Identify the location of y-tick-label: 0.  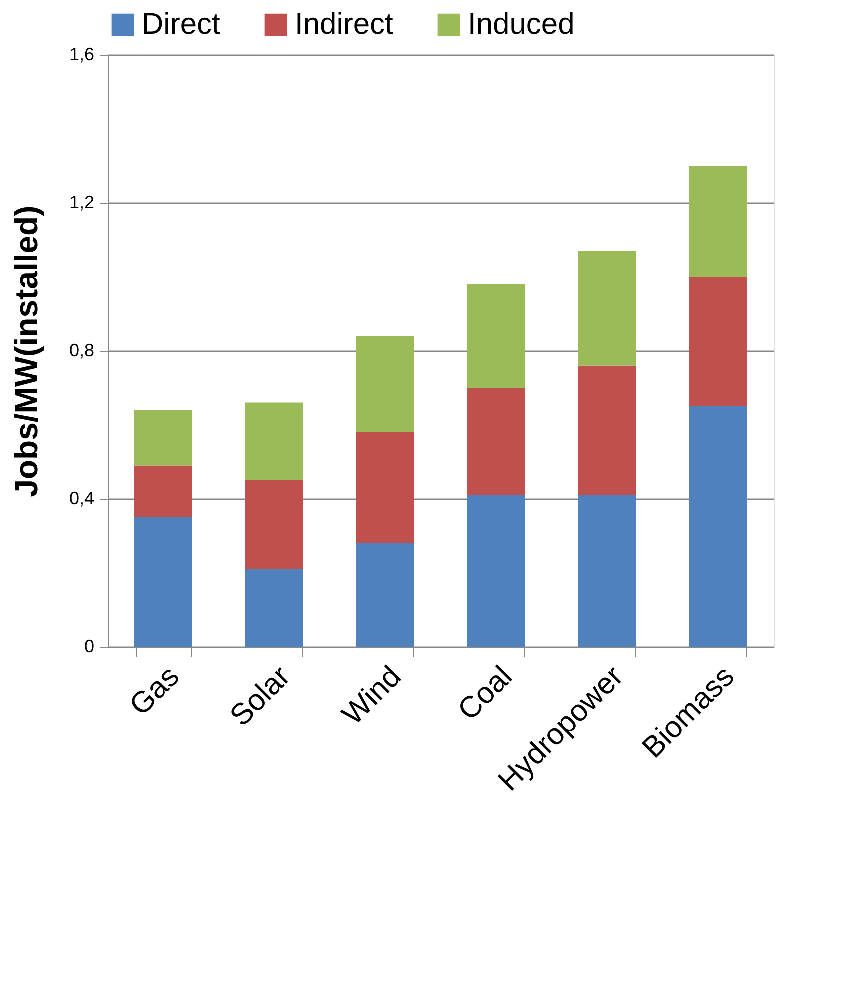
(89, 646).